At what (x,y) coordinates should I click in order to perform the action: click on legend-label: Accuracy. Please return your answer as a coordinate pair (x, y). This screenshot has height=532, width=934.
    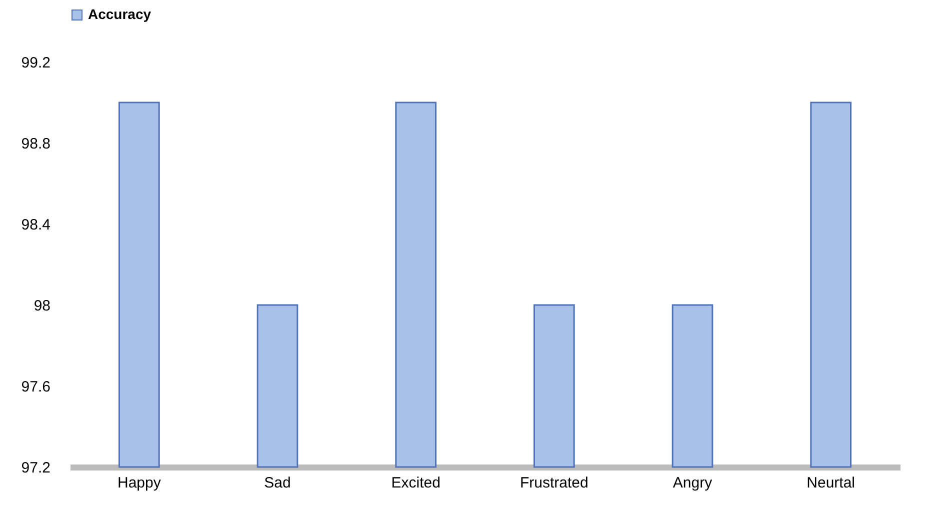
    Looking at the image, I should click on (120, 14).